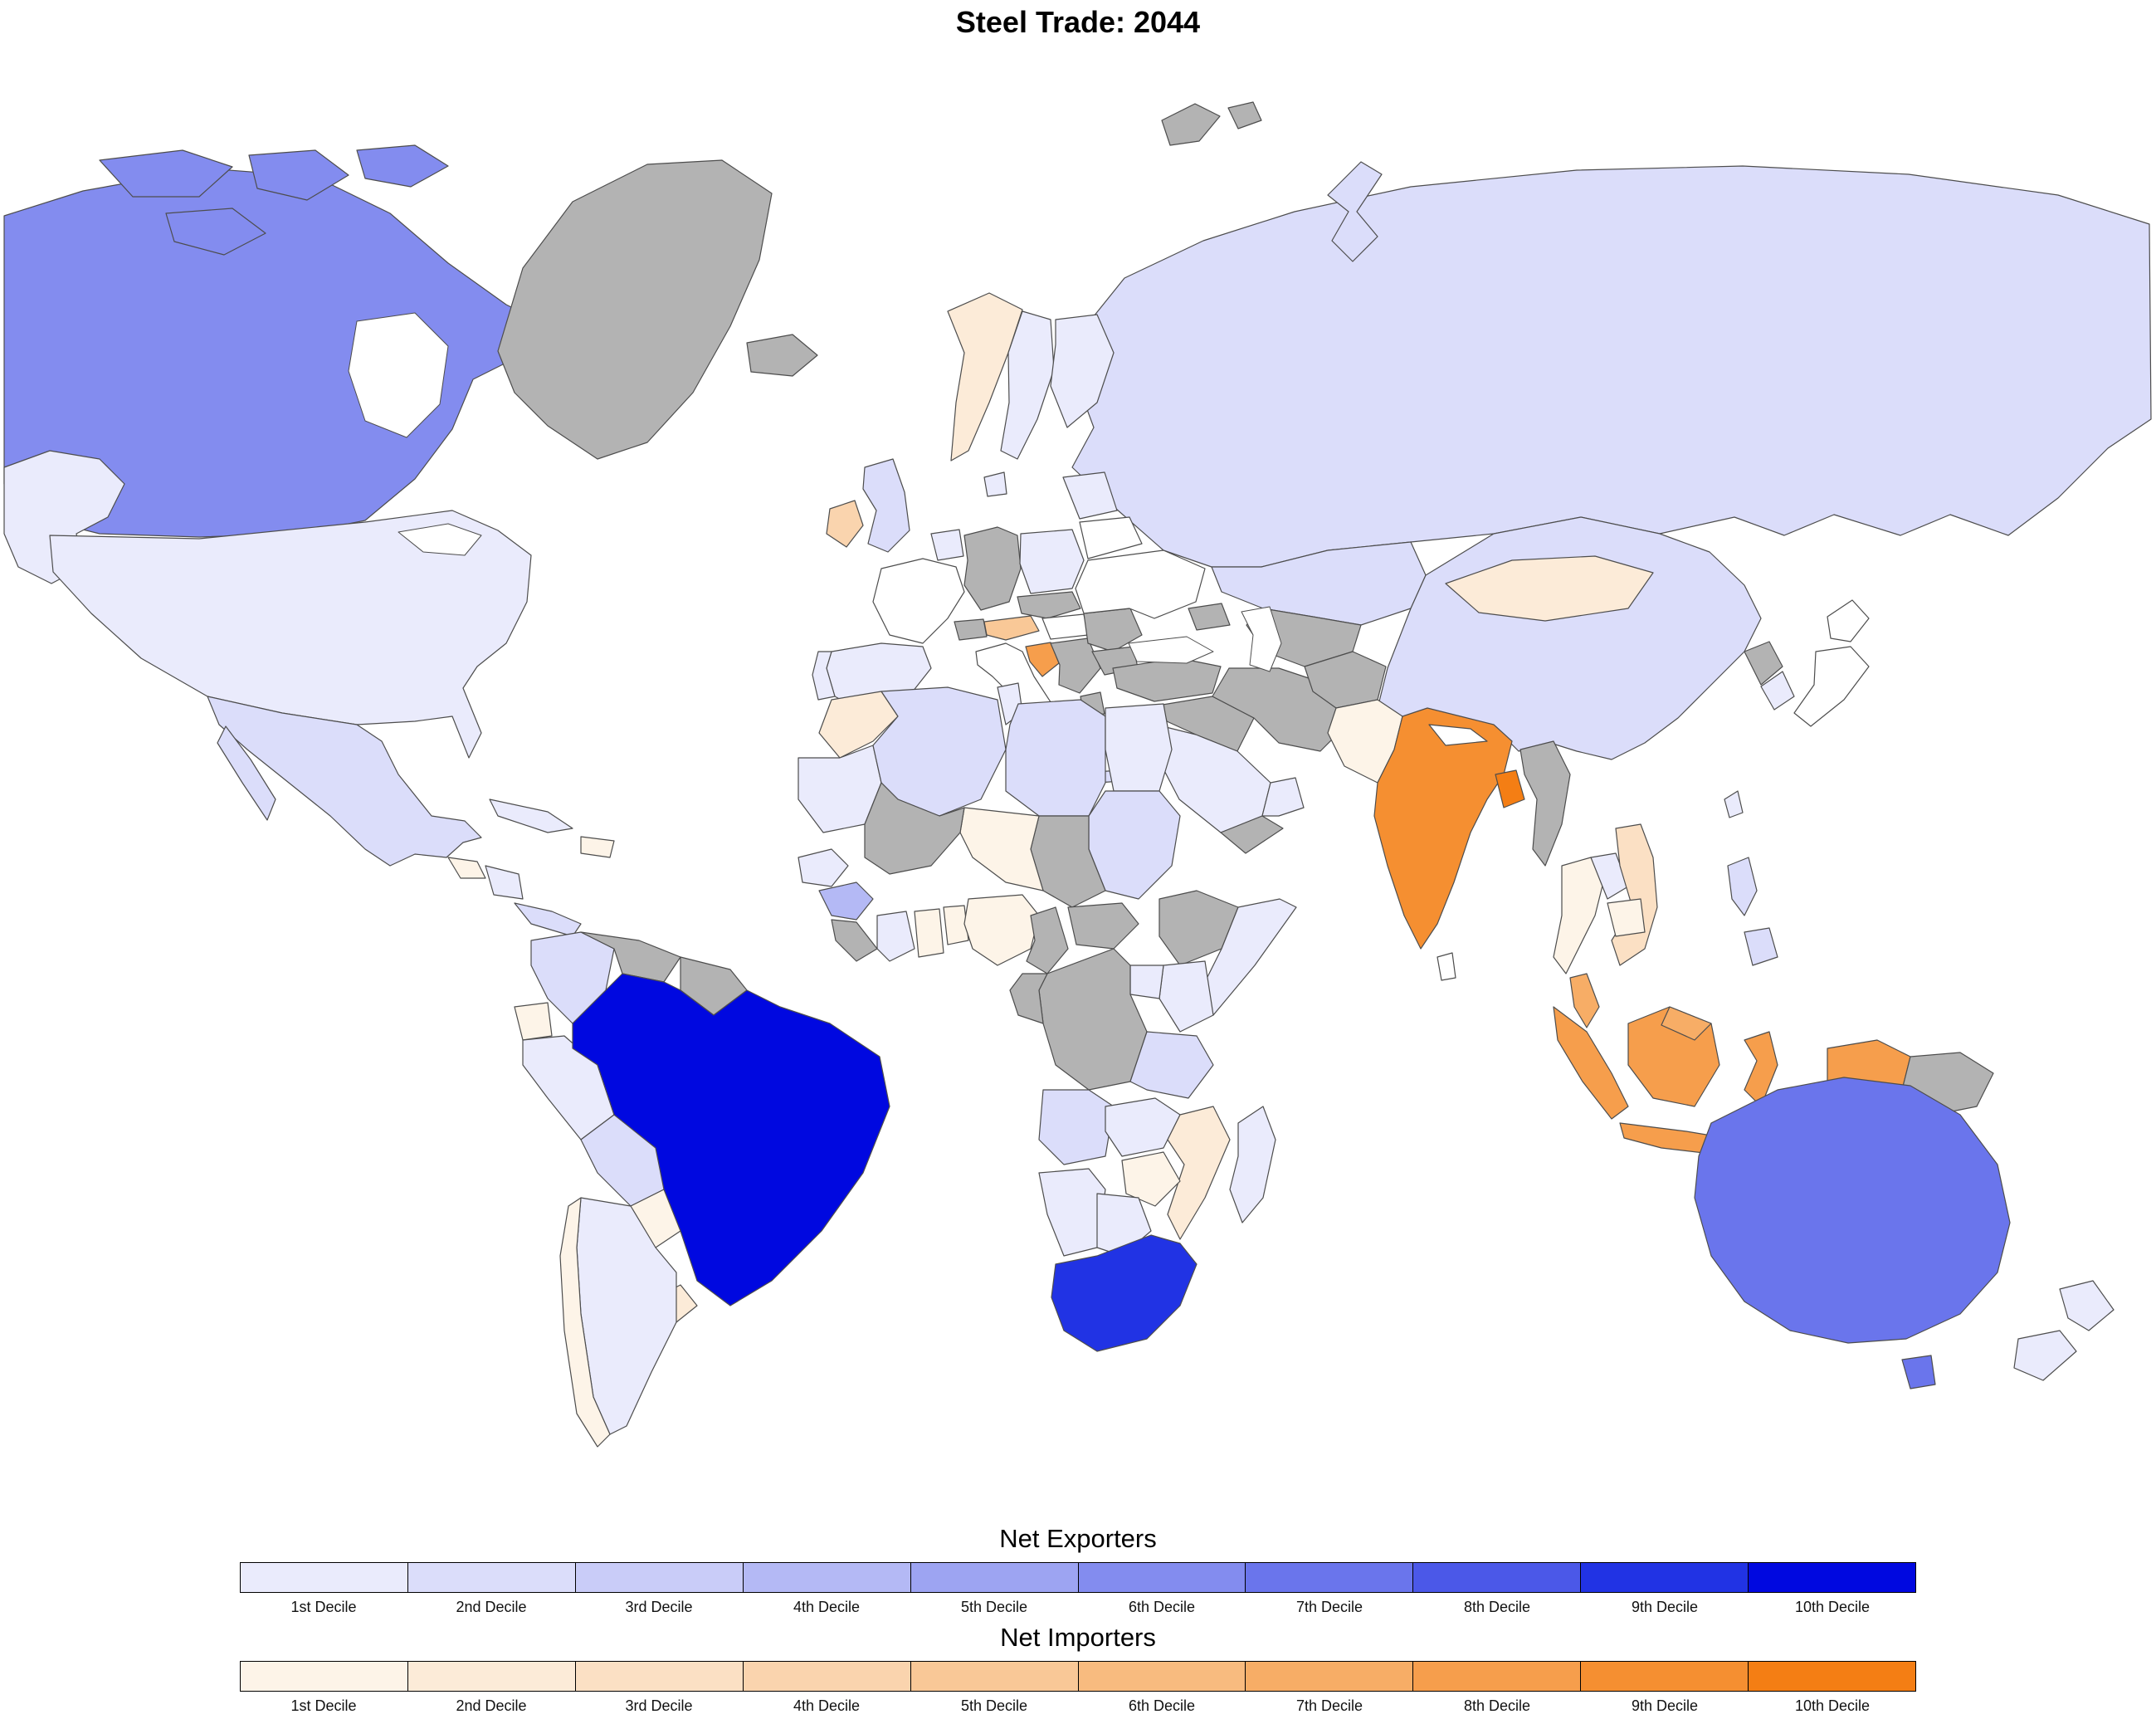  What do you see at coordinates (1028, 998) in the screenshot?
I see `country-gabon-congo` at bounding box center [1028, 998].